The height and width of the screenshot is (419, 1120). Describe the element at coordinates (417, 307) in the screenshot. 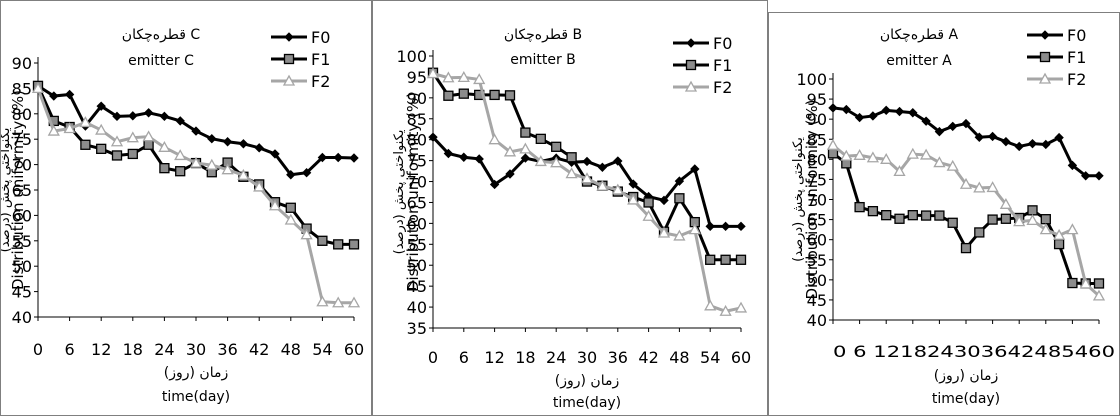

I see `y-tick-label: 40` at that location.